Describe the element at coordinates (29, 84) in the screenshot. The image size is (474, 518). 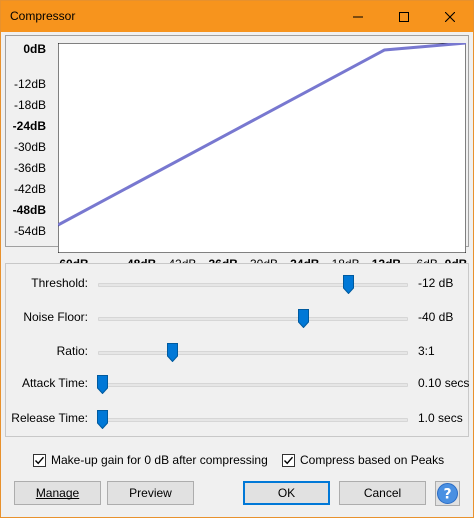
I see `y-tick-label: -12dB` at that location.